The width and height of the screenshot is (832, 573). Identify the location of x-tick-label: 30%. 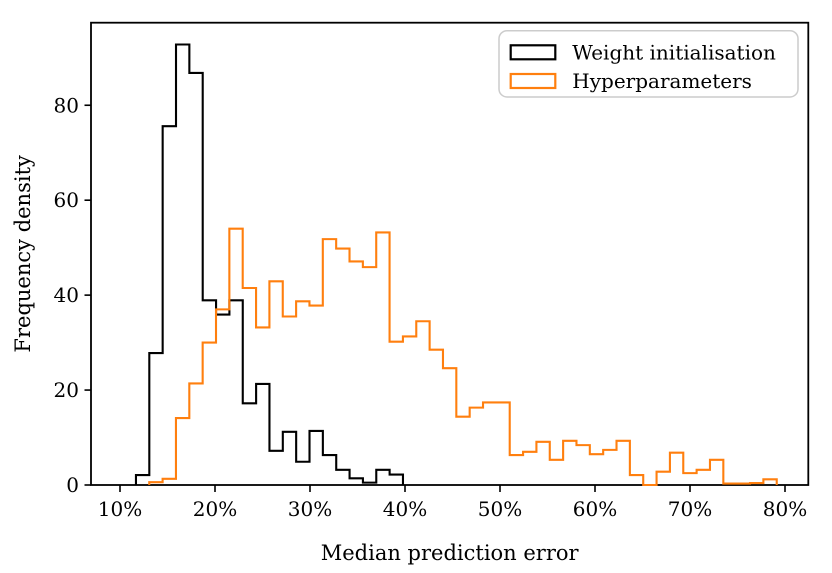
(310, 509).